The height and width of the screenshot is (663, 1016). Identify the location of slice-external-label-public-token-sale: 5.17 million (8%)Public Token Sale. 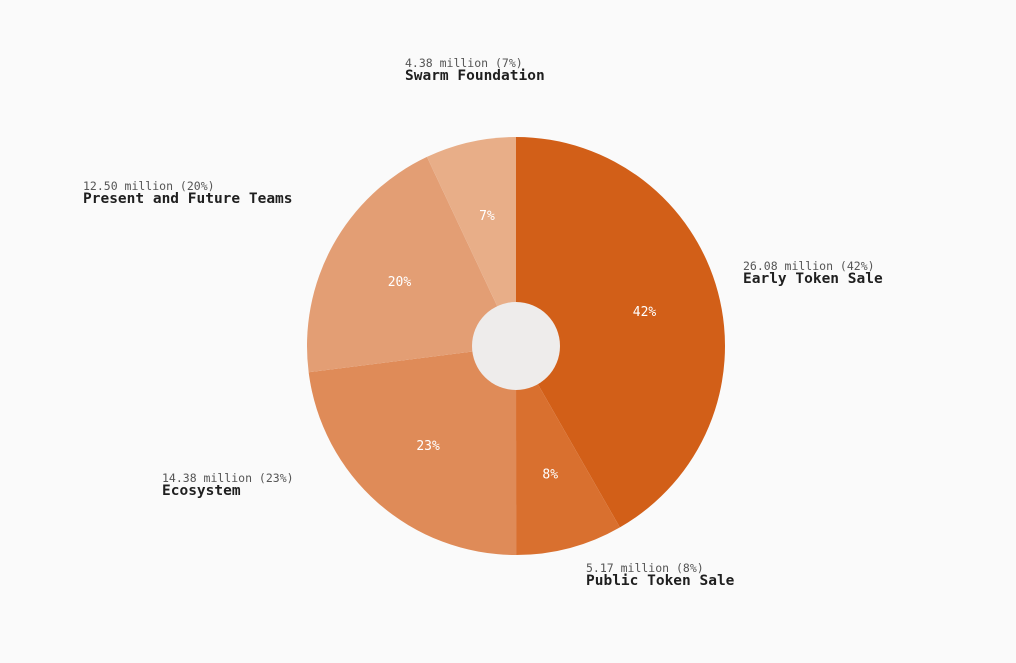
(660, 575).